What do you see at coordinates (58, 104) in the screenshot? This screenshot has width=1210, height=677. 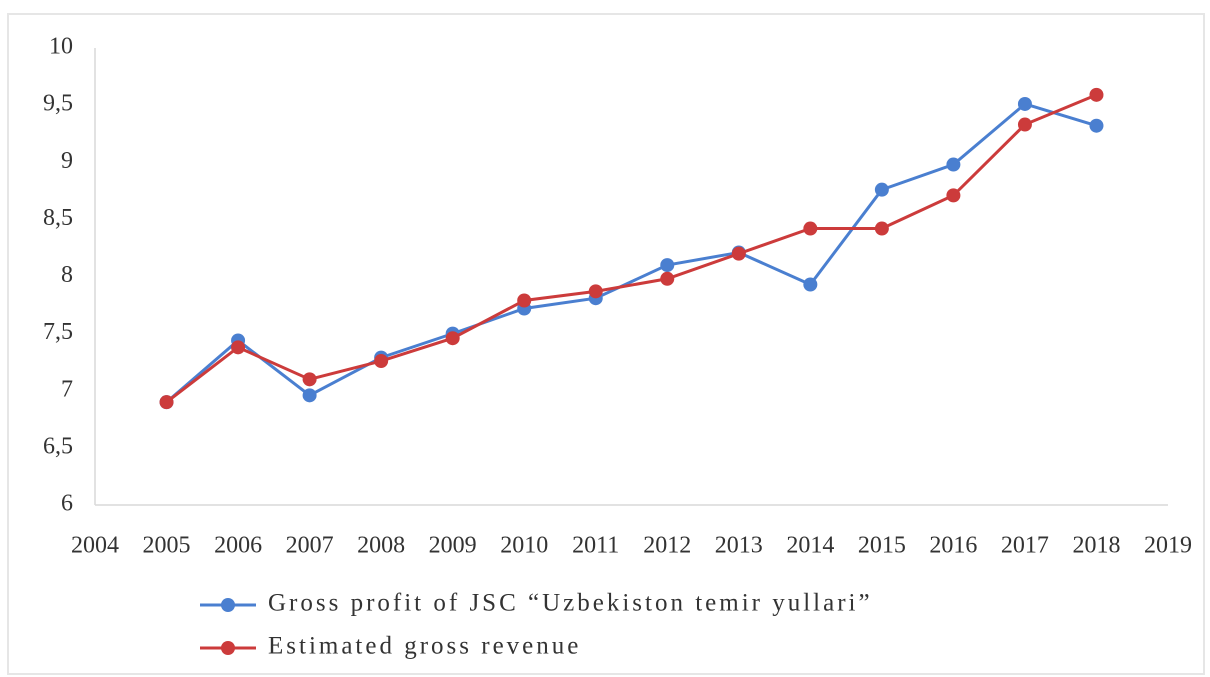 I see `y-tick-label: 9,5` at bounding box center [58, 104].